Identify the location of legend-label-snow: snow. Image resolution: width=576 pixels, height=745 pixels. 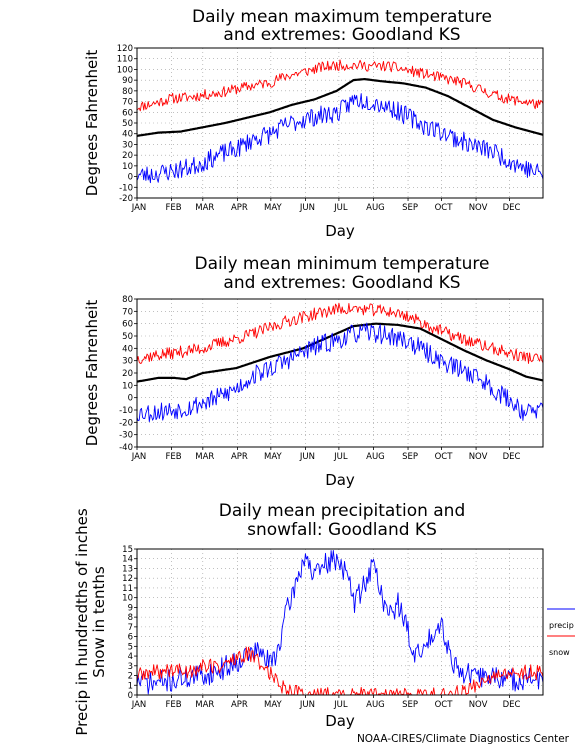
(559, 652).